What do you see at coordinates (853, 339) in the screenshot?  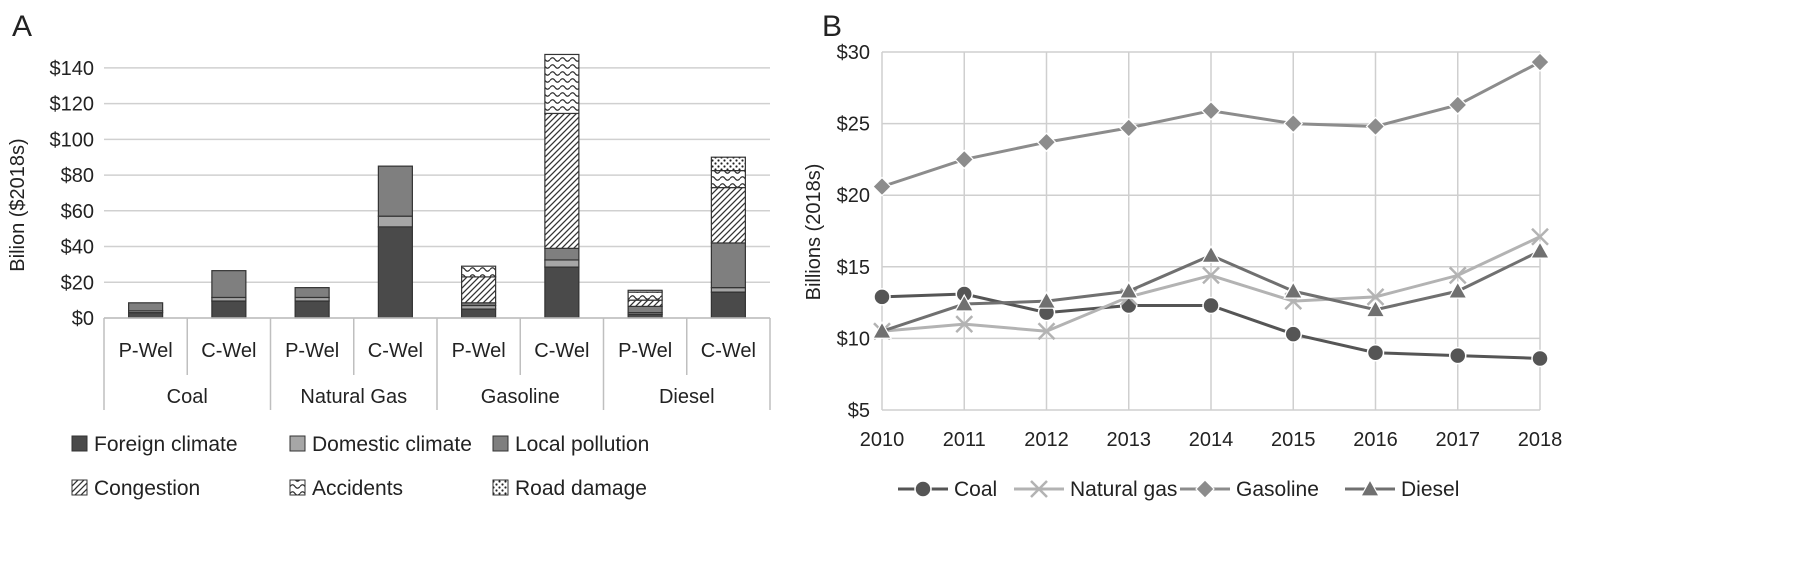 I see `y-tick-label: $10` at bounding box center [853, 339].